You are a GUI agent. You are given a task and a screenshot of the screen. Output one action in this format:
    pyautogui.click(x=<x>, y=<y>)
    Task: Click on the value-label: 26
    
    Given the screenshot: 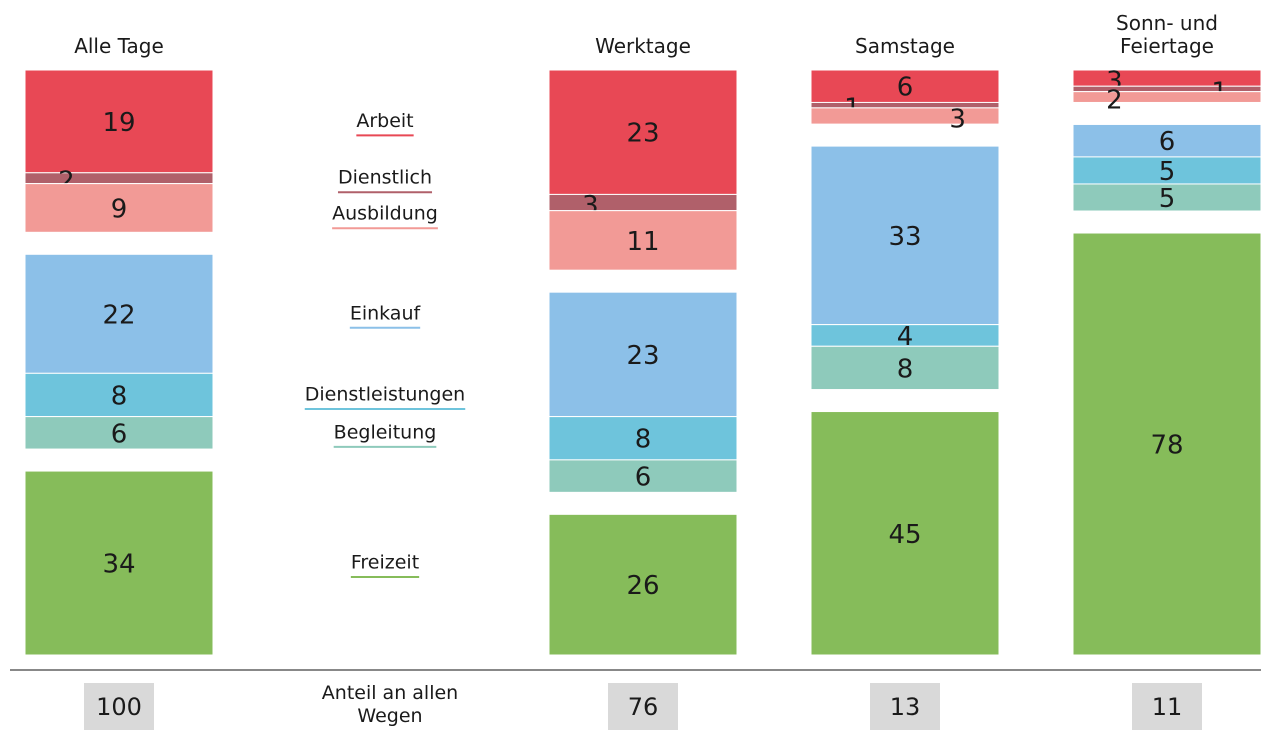 What is the action you would take?
    pyautogui.click(x=642, y=586)
    